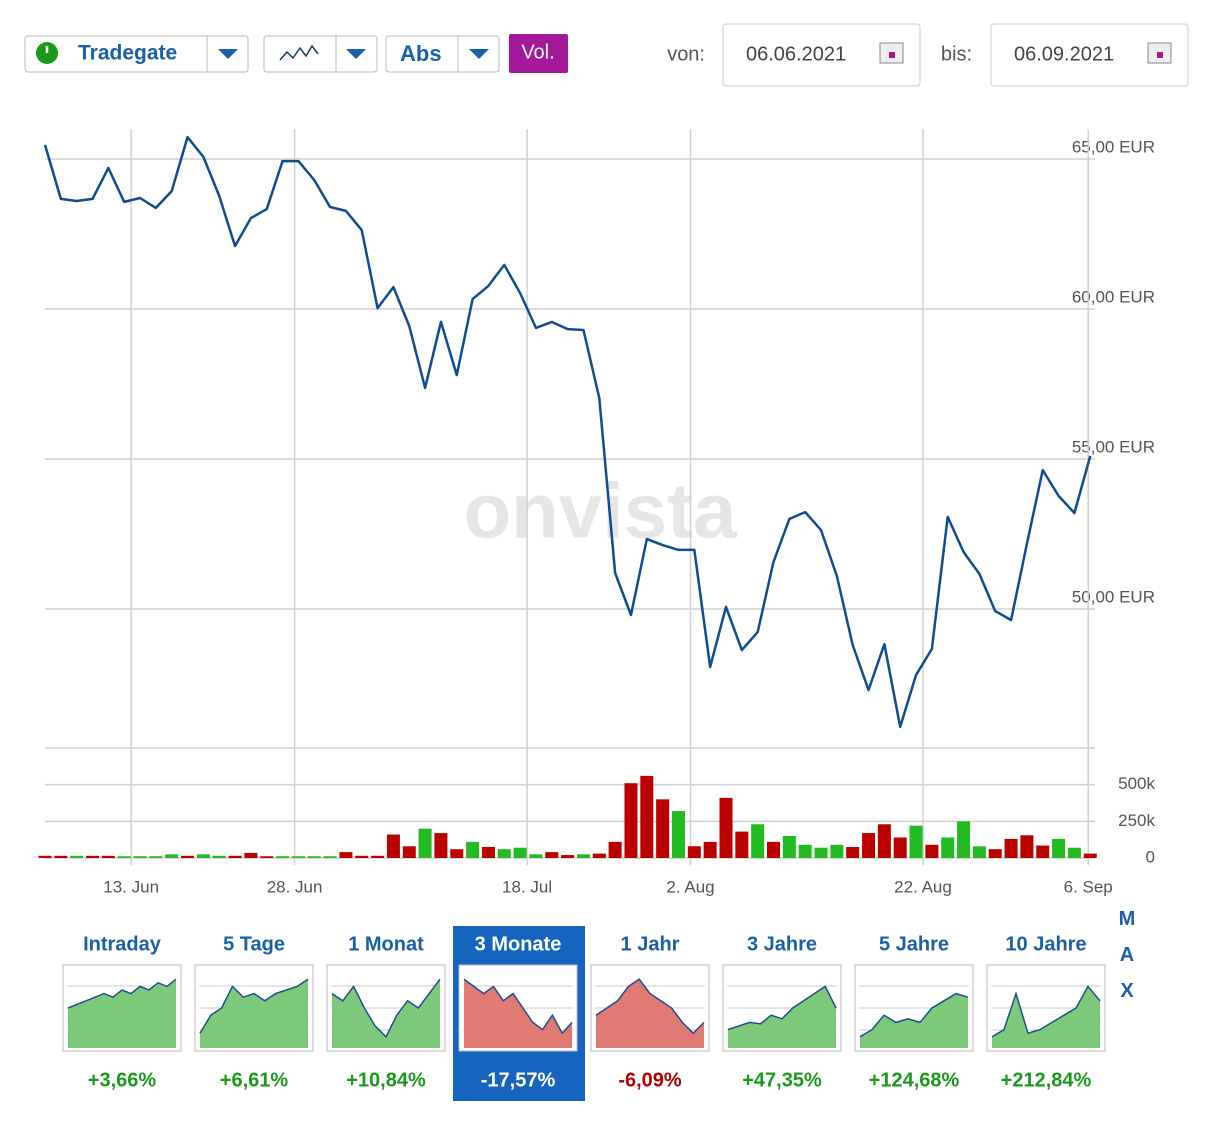 Image resolution: width=1212 pixels, height=1123 pixels. Describe the element at coordinates (1127, 962) in the screenshot. I see `max-label: MAX` at that location.